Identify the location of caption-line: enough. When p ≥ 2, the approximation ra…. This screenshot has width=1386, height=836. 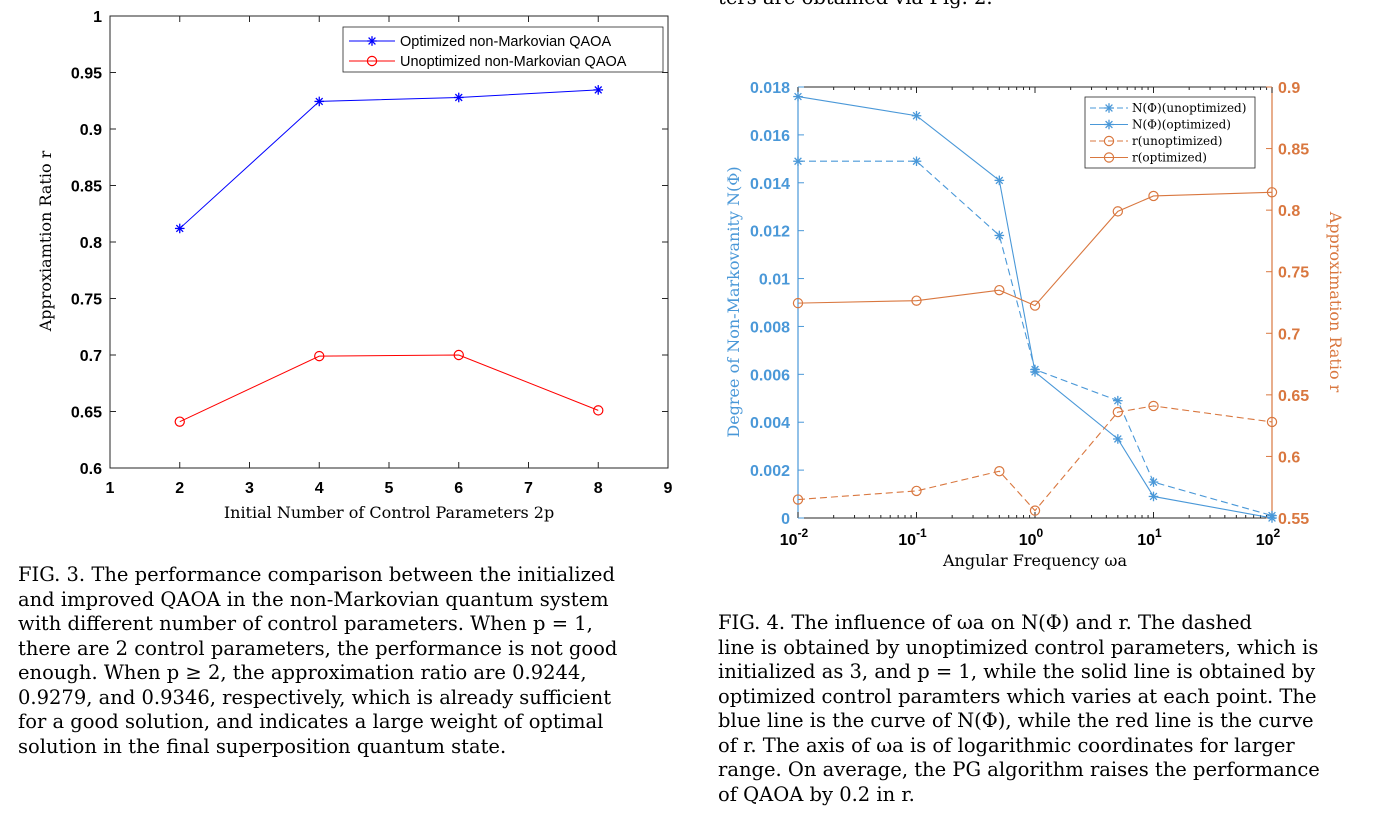
(302, 672).